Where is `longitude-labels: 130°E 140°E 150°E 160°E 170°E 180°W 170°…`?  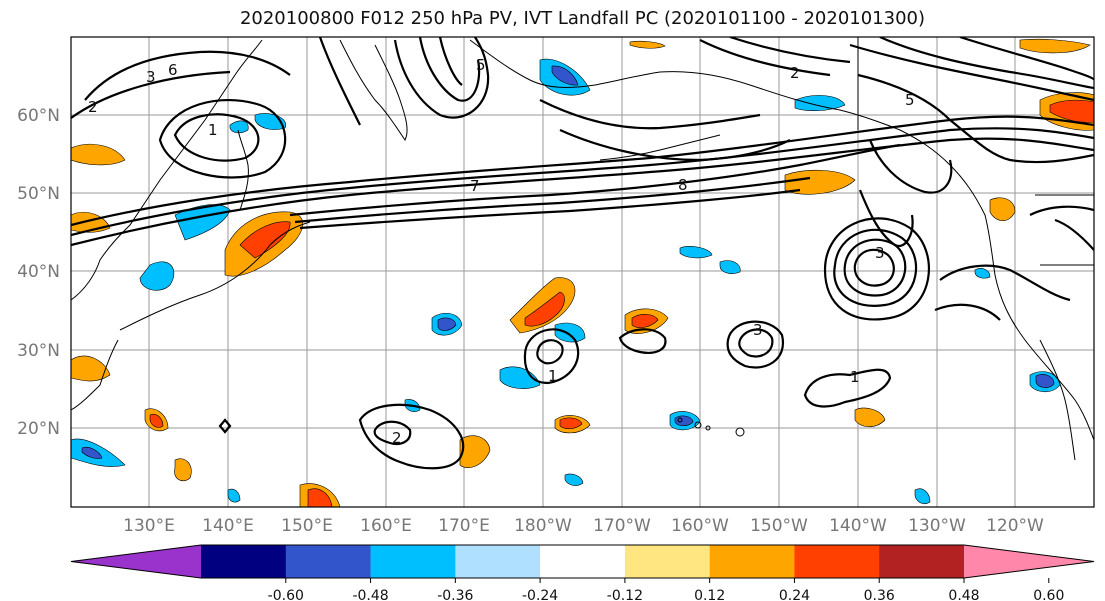 longitude-labels: 130°E 140°E 150°E 160°E 170°E 180°W 170°… is located at coordinates (583, 526).